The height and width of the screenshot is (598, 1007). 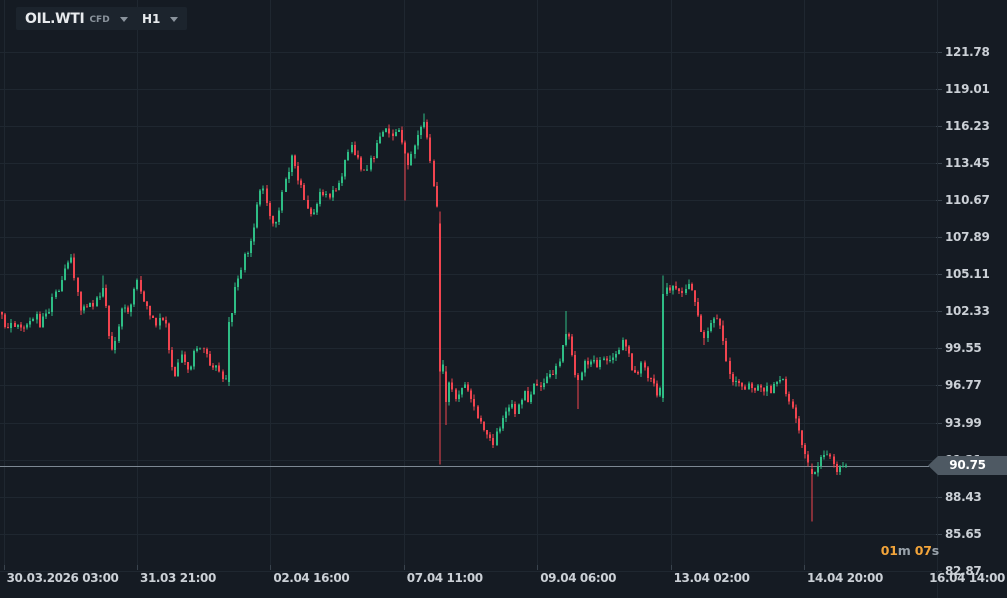 What do you see at coordinates (967, 162) in the screenshot?
I see `price-axis-label: 113.45` at bounding box center [967, 162].